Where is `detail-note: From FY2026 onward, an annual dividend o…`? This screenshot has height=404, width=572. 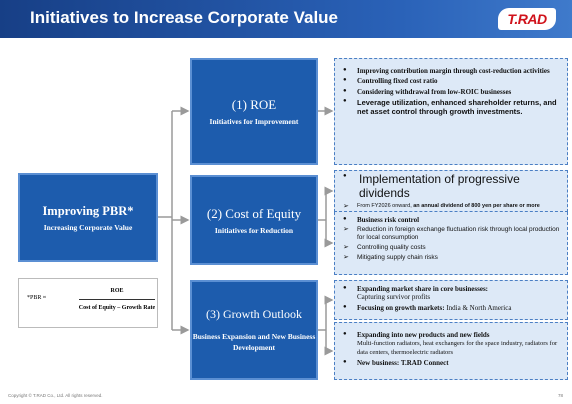 detail-note: From FY2026 onward, an annual dividend o… is located at coordinates (452, 206).